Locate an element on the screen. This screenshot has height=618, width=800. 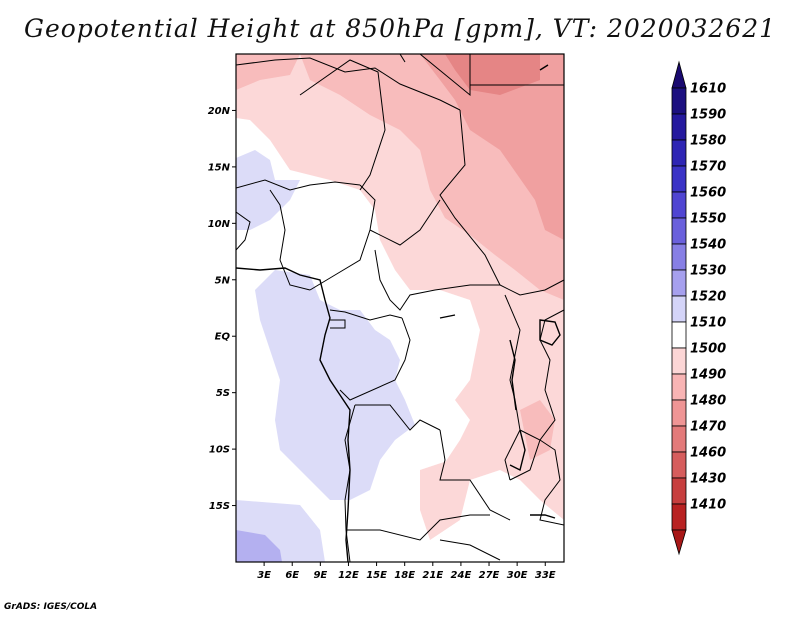
lon-tick-label: 33E is located at coordinates (545, 575).